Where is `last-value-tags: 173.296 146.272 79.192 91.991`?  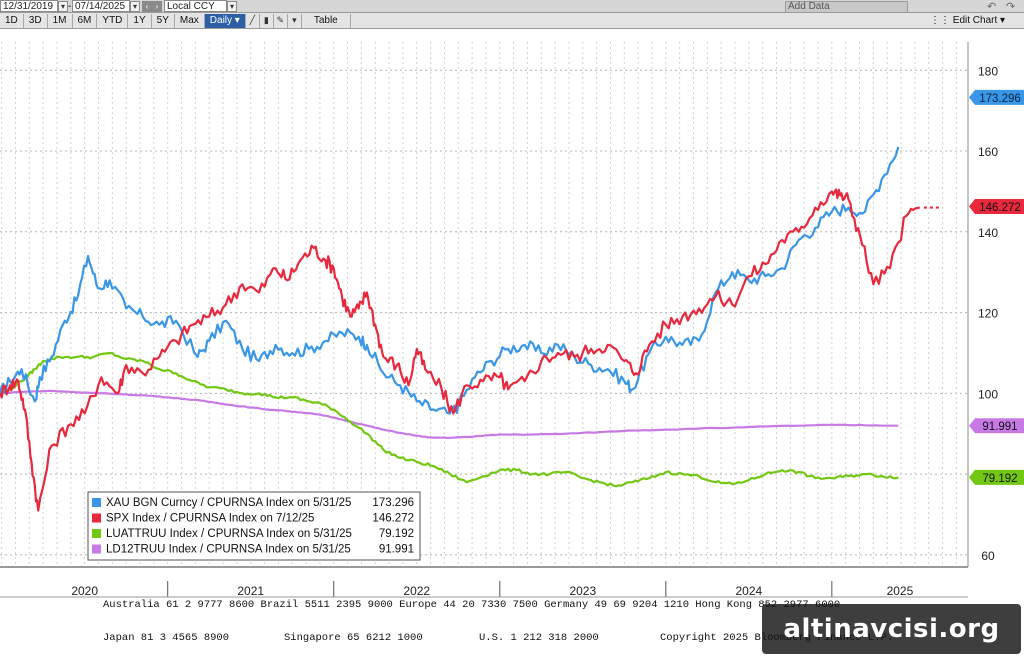 last-value-tags: 173.296 146.272 79.192 91.991 is located at coordinates (996, 287).